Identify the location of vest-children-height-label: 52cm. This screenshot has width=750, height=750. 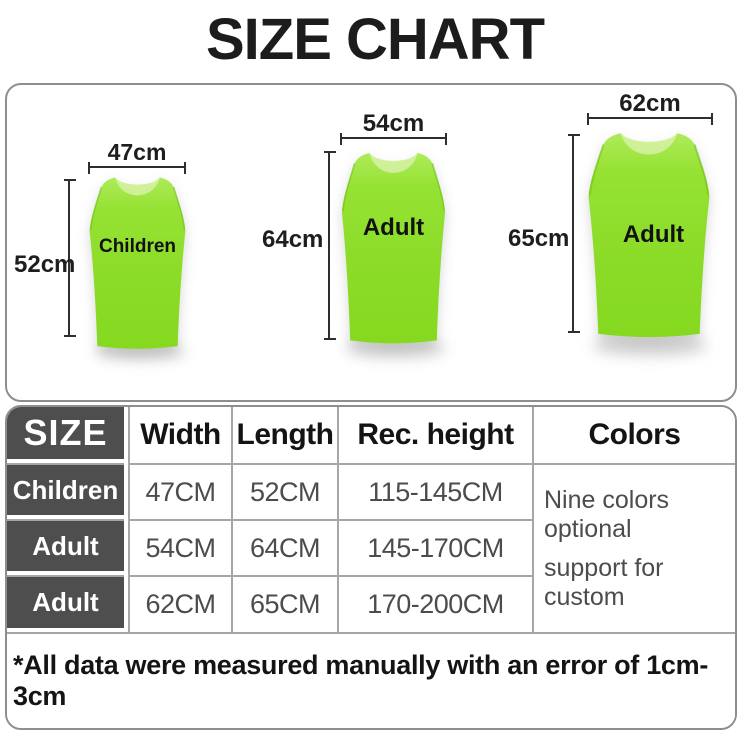
(45, 264).